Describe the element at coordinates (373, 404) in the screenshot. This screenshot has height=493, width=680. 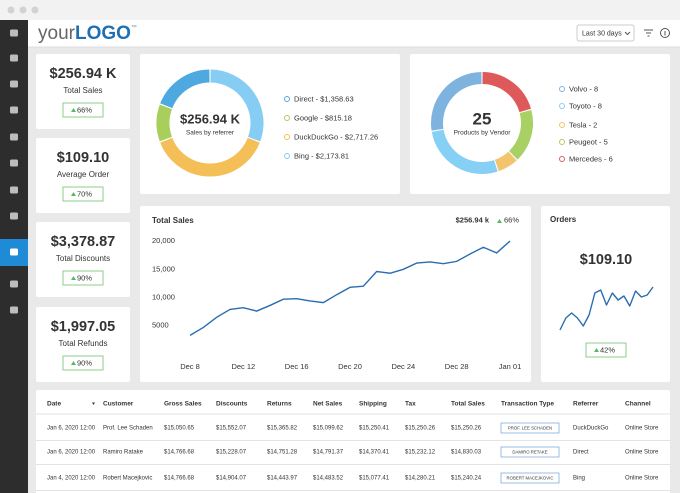
I see `column-header: Shipping` at that location.